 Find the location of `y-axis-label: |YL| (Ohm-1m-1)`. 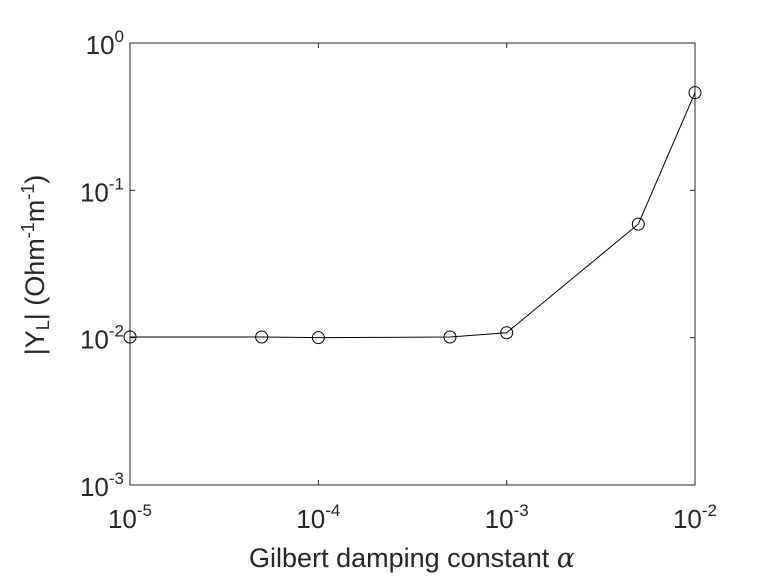

y-axis-label: |YL| (Ohm-1m-1) is located at coordinates (35, 265).